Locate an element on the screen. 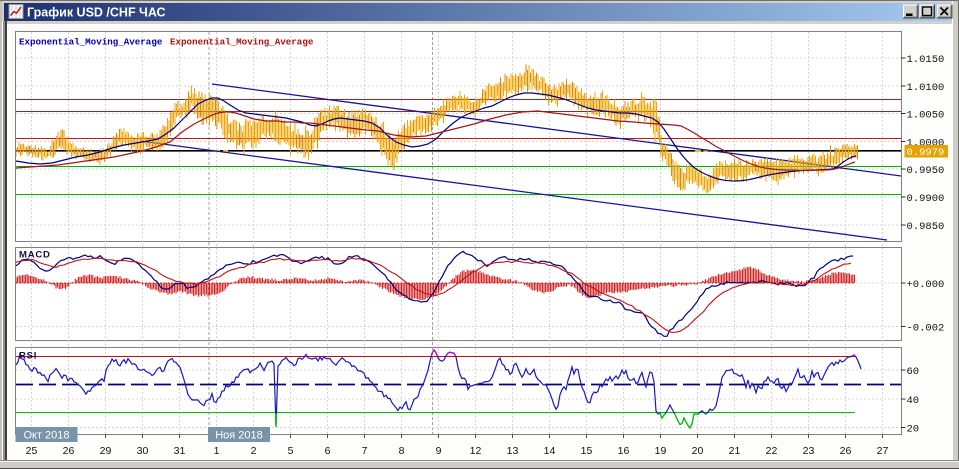  svg-text: 19 is located at coordinates (661, 451).